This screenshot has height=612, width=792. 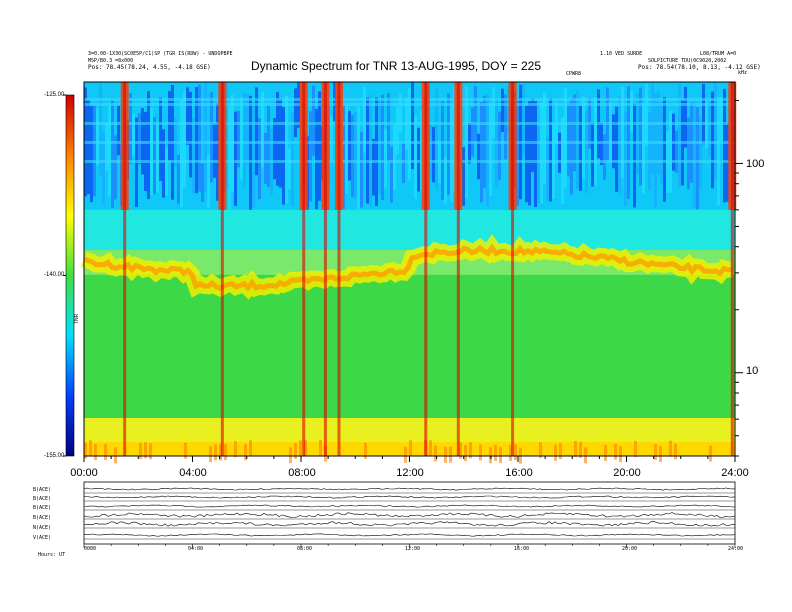 What do you see at coordinates (305, 549) in the screenshot?
I see `lower-tick-2: 08:00` at bounding box center [305, 549].